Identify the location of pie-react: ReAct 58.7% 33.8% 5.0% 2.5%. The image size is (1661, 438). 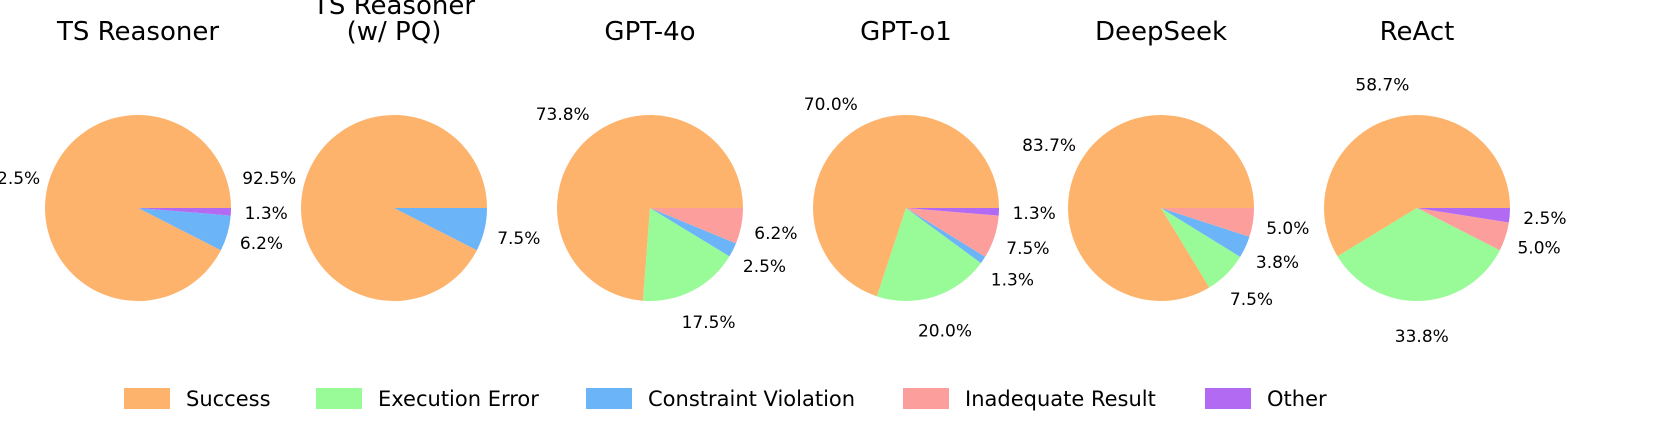
(1445, 182).